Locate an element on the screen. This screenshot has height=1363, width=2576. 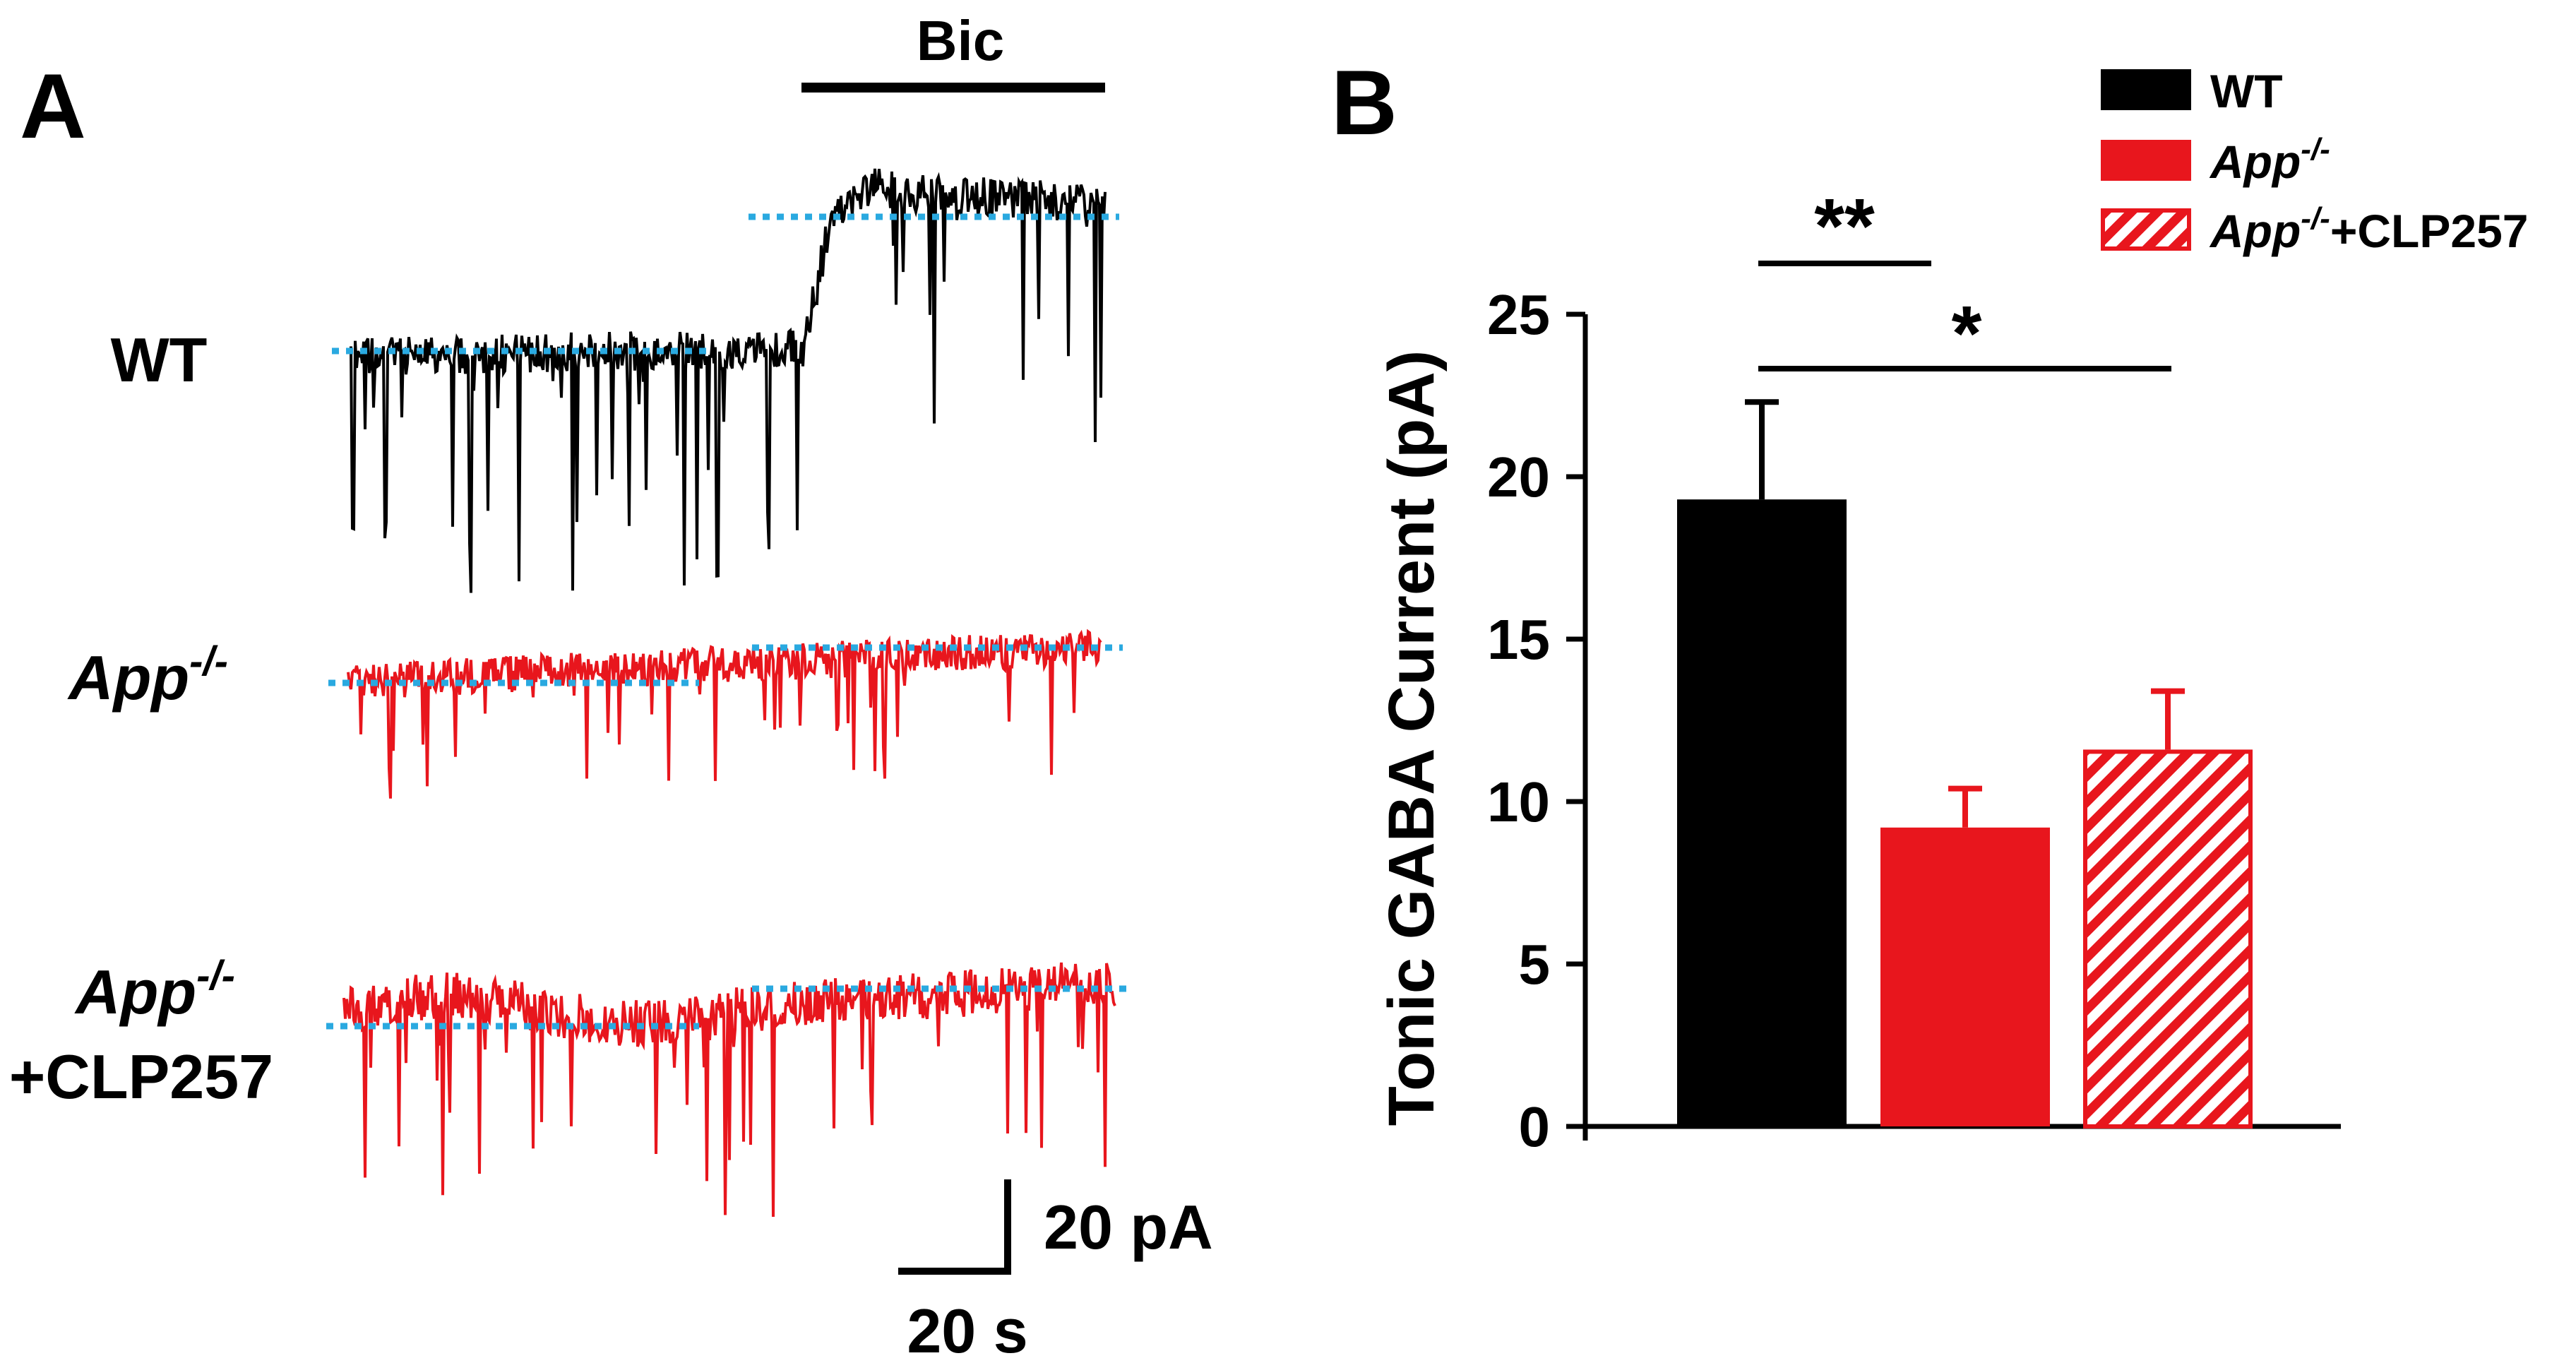
y-tick-label: 15 is located at coordinates (1518, 639).